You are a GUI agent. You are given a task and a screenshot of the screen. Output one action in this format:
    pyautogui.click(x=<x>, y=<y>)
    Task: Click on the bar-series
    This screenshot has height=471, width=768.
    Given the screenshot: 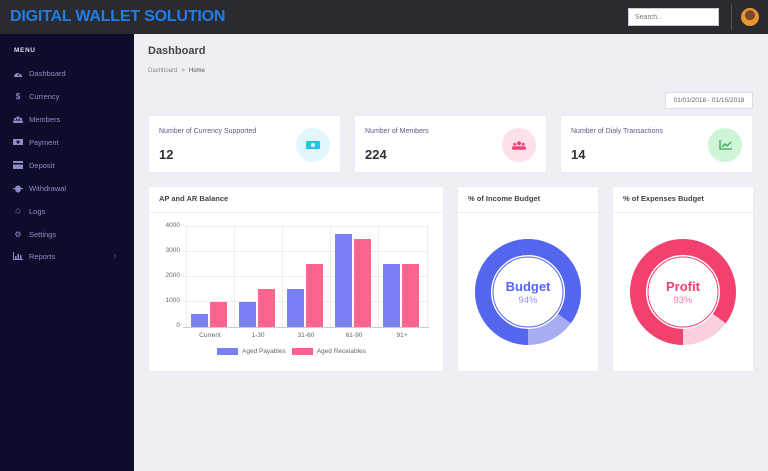 What is the action you would take?
    pyautogui.click(x=296, y=276)
    